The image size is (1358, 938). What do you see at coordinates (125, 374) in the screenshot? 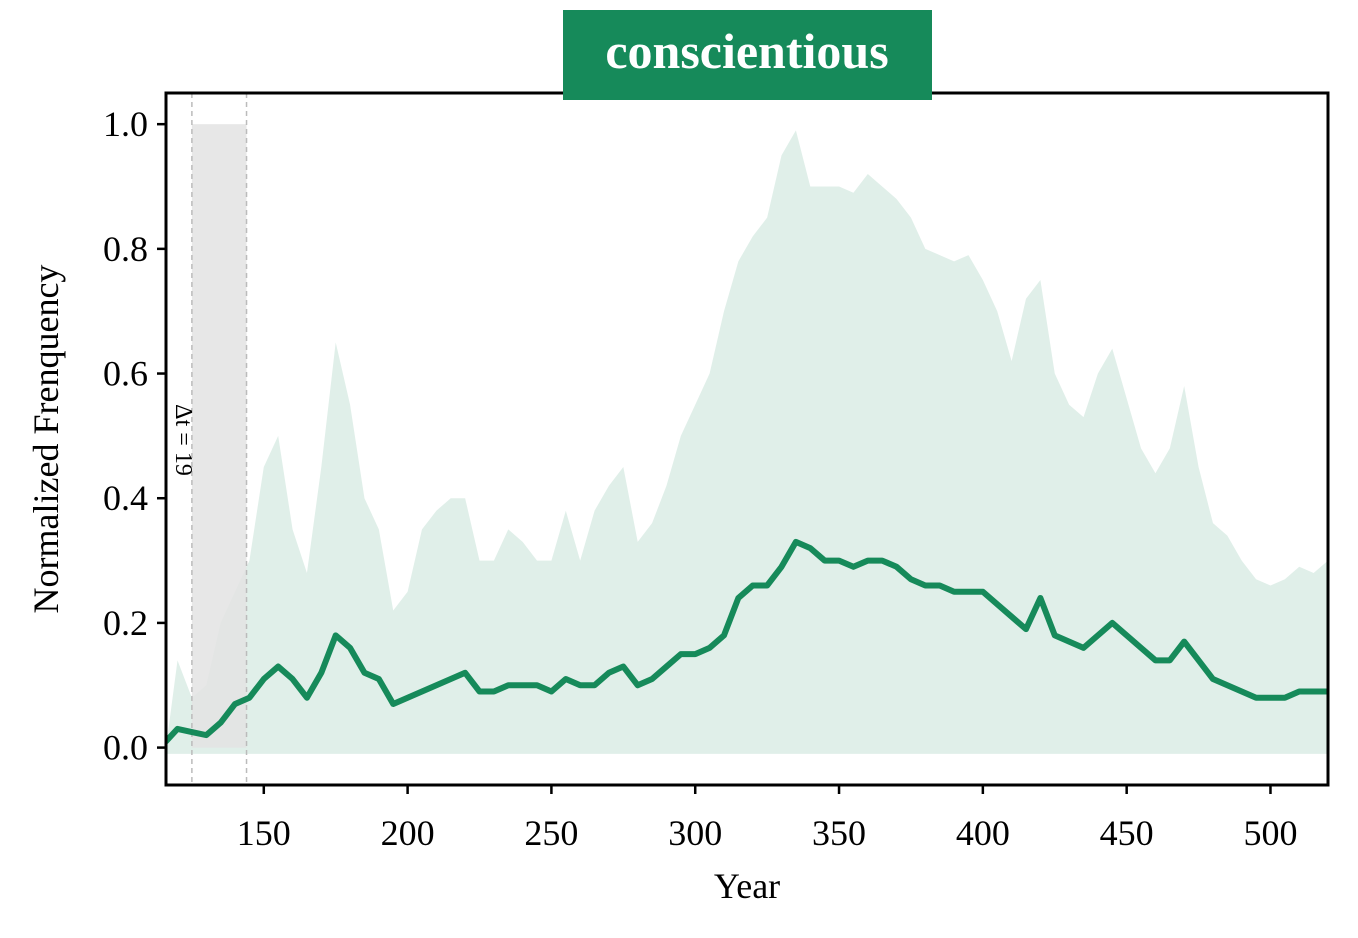
I see `y-tick-label: 0.6` at bounding box center [125, 374].